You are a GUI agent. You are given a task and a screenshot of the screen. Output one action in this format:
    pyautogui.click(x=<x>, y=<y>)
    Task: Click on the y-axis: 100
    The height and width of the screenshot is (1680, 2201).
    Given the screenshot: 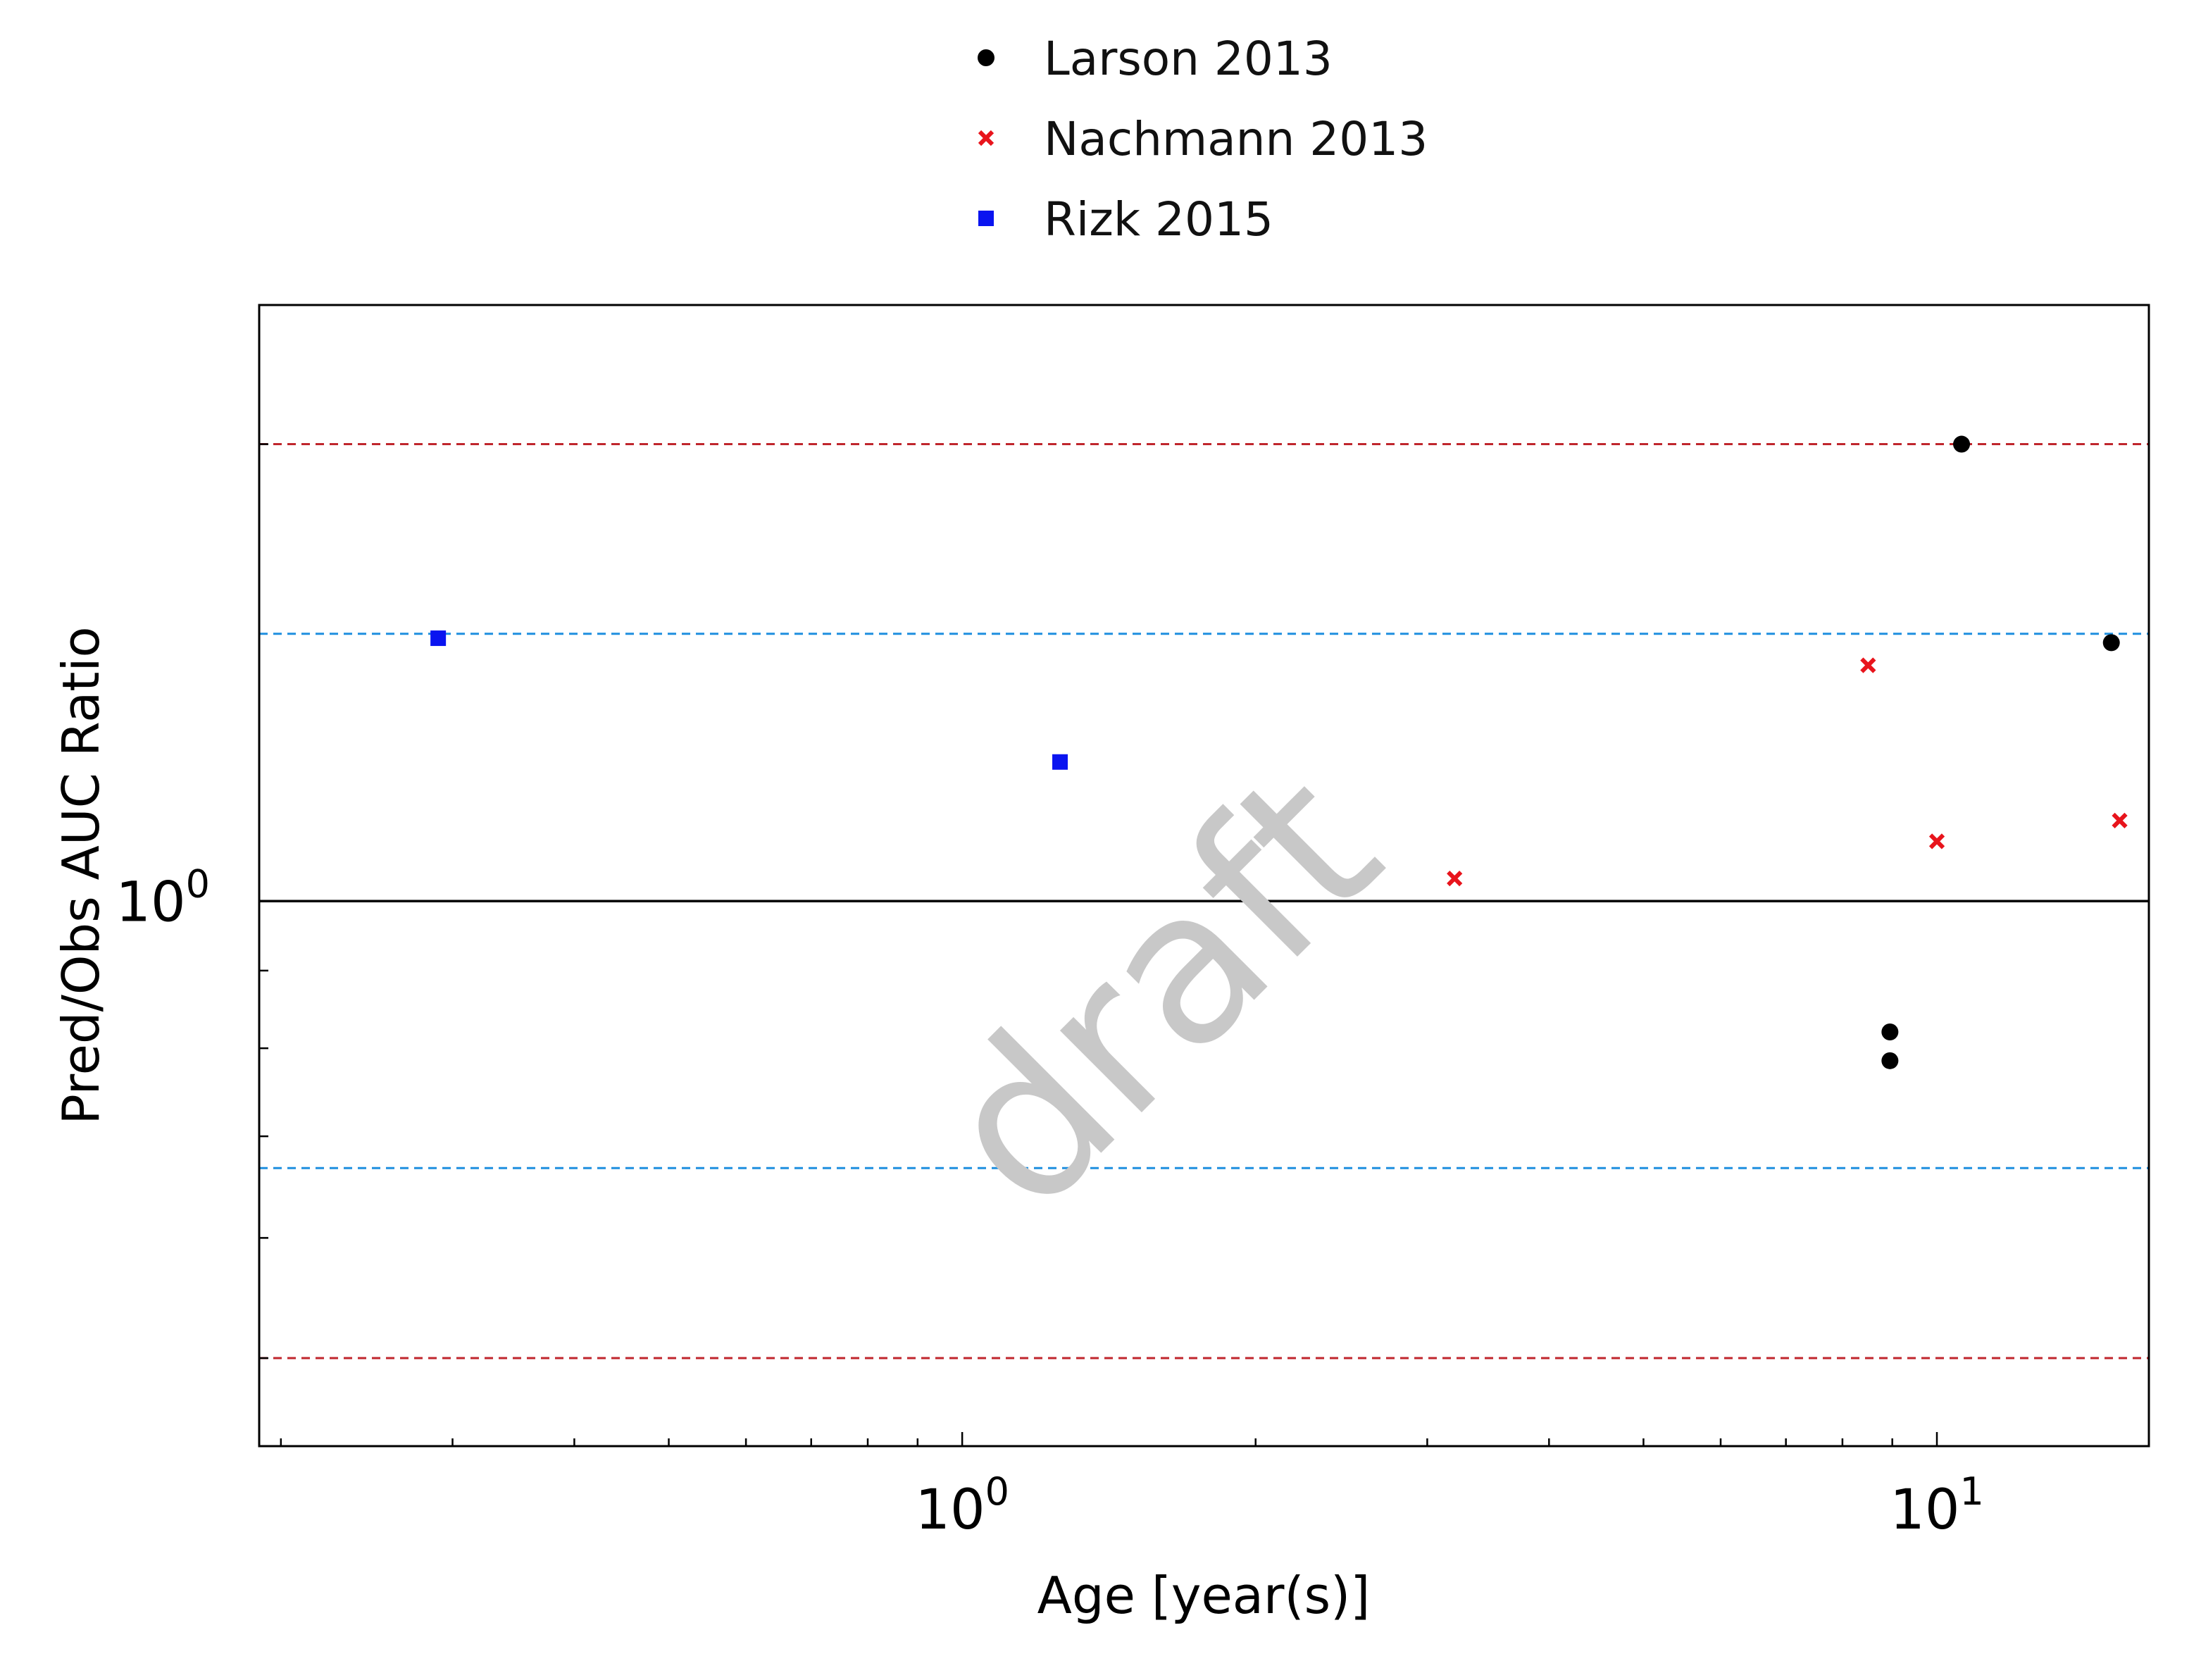 What is the action you would take?
    pyautogui.click(x=201, y=901)
    